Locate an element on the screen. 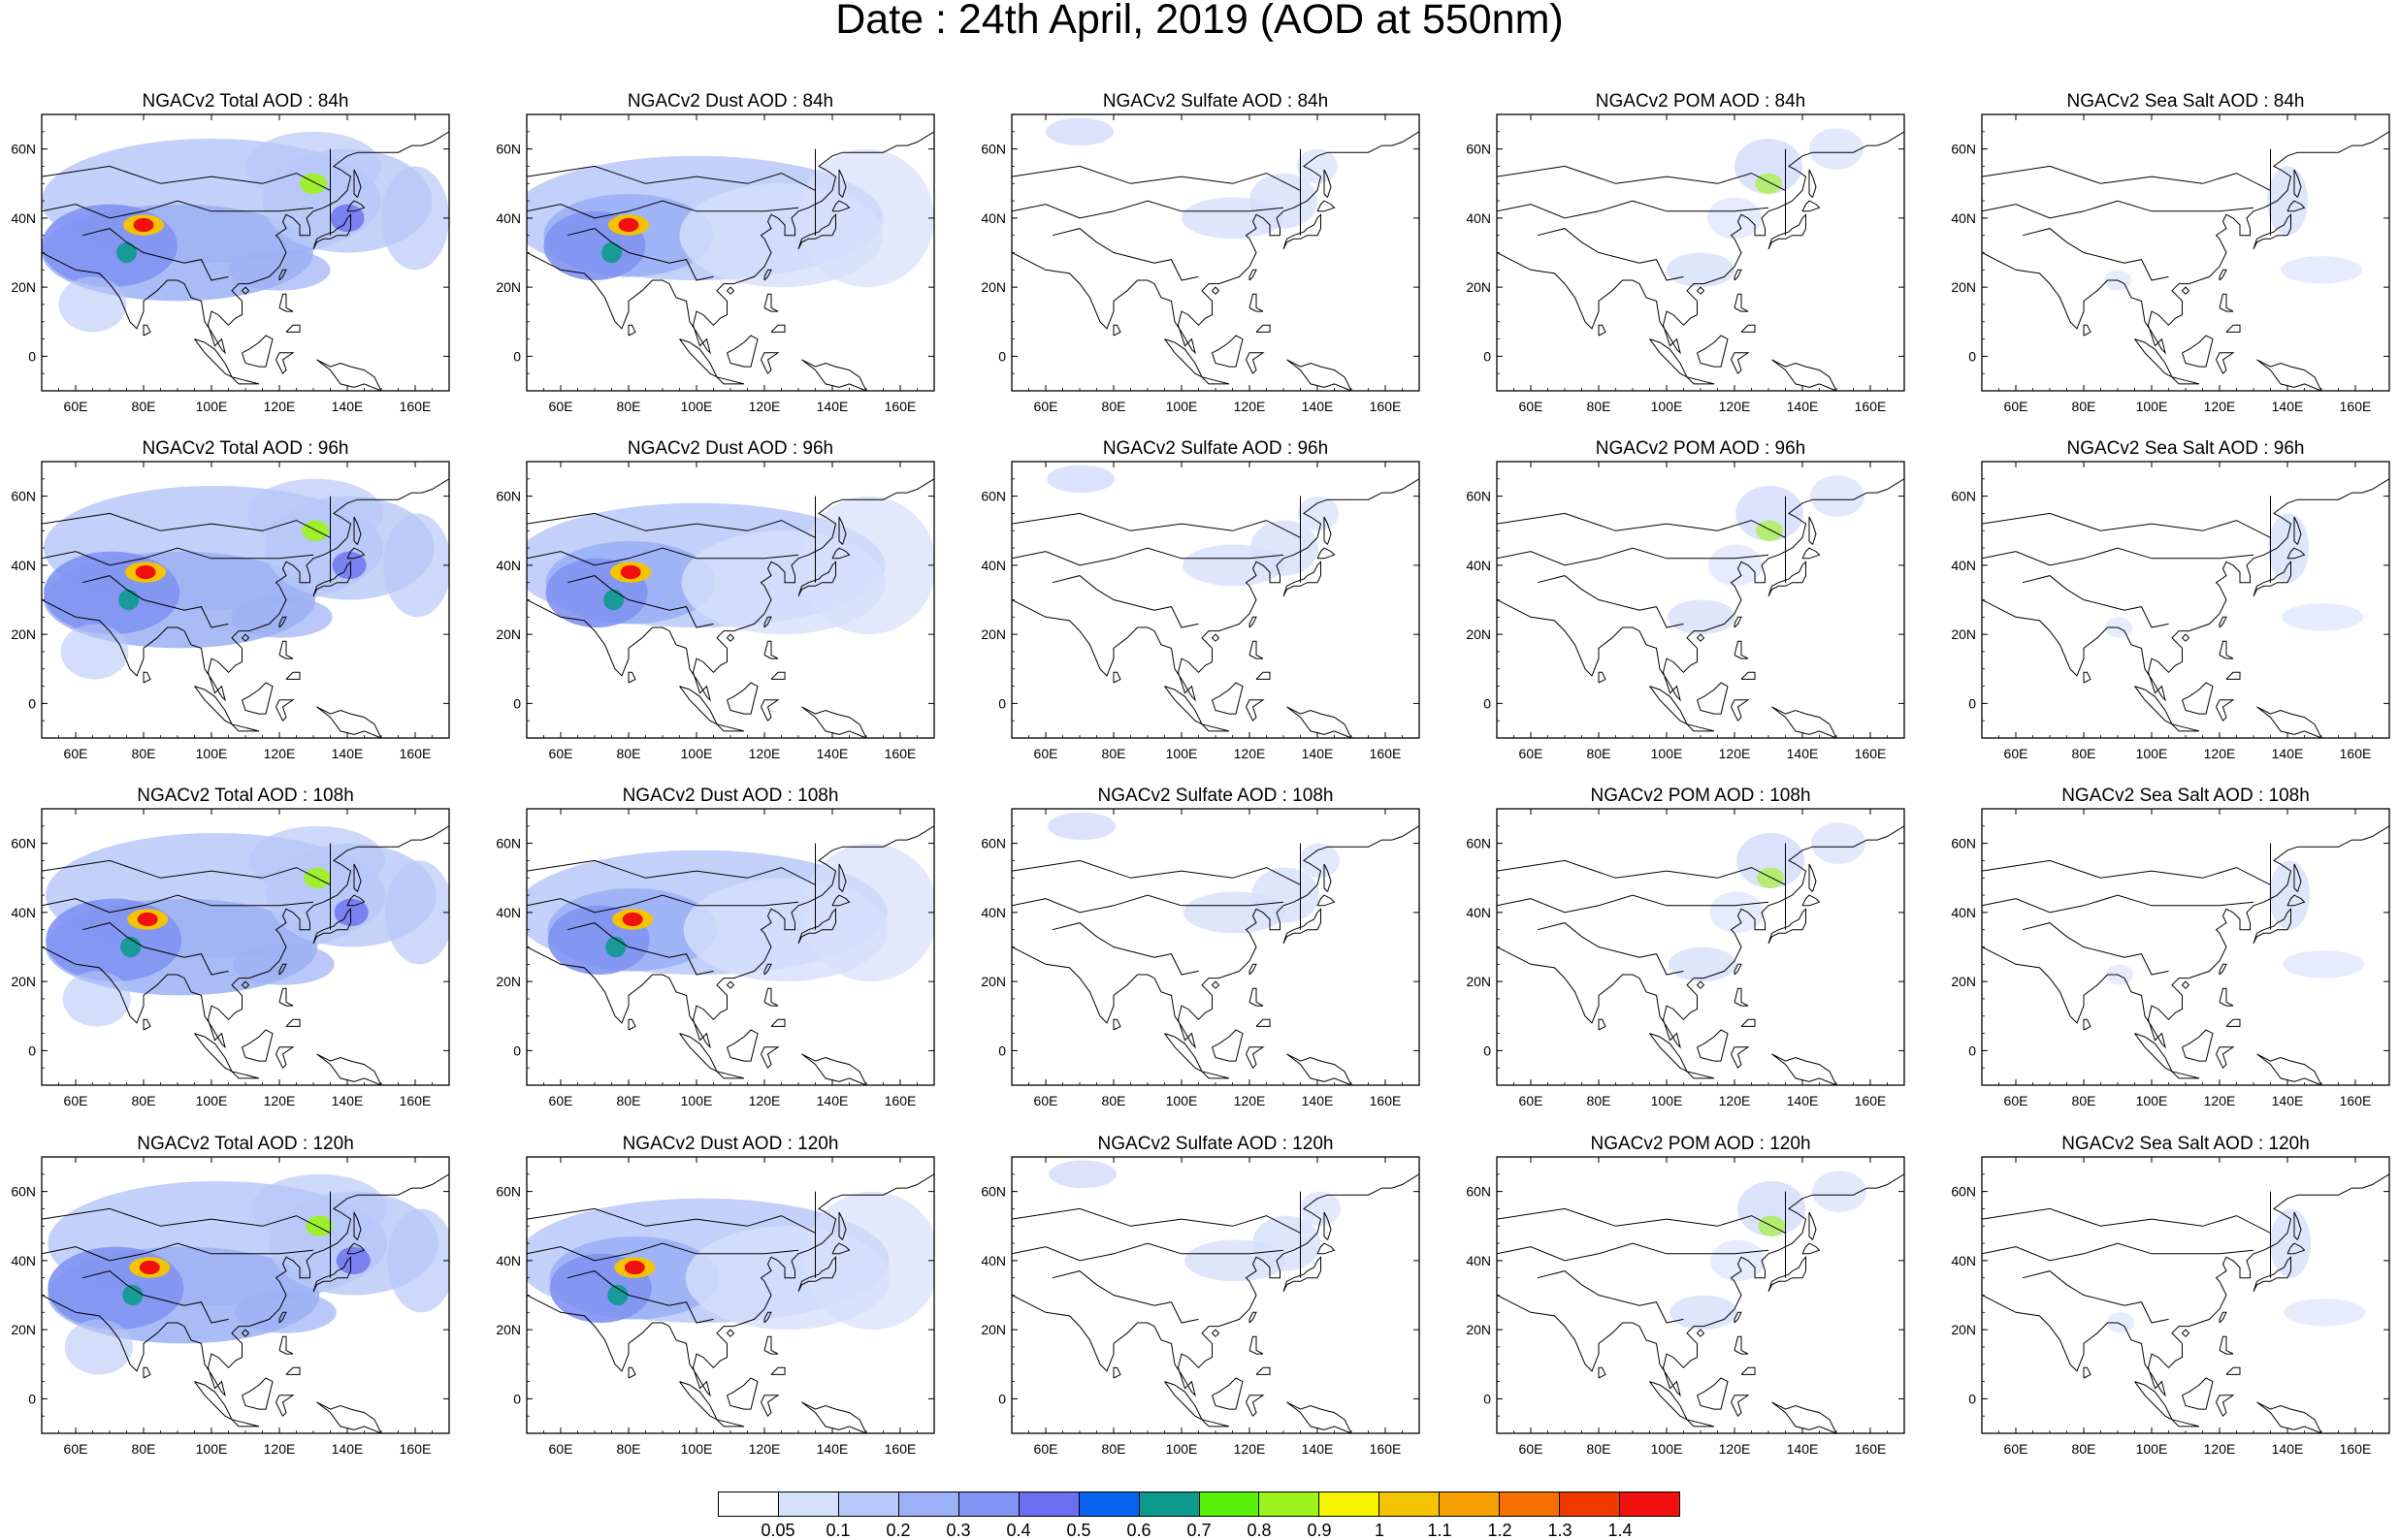 The width and height of the screenshot is (2399, 1540). lon-tick-label: 80E is located at coordinates (1599, 1100).